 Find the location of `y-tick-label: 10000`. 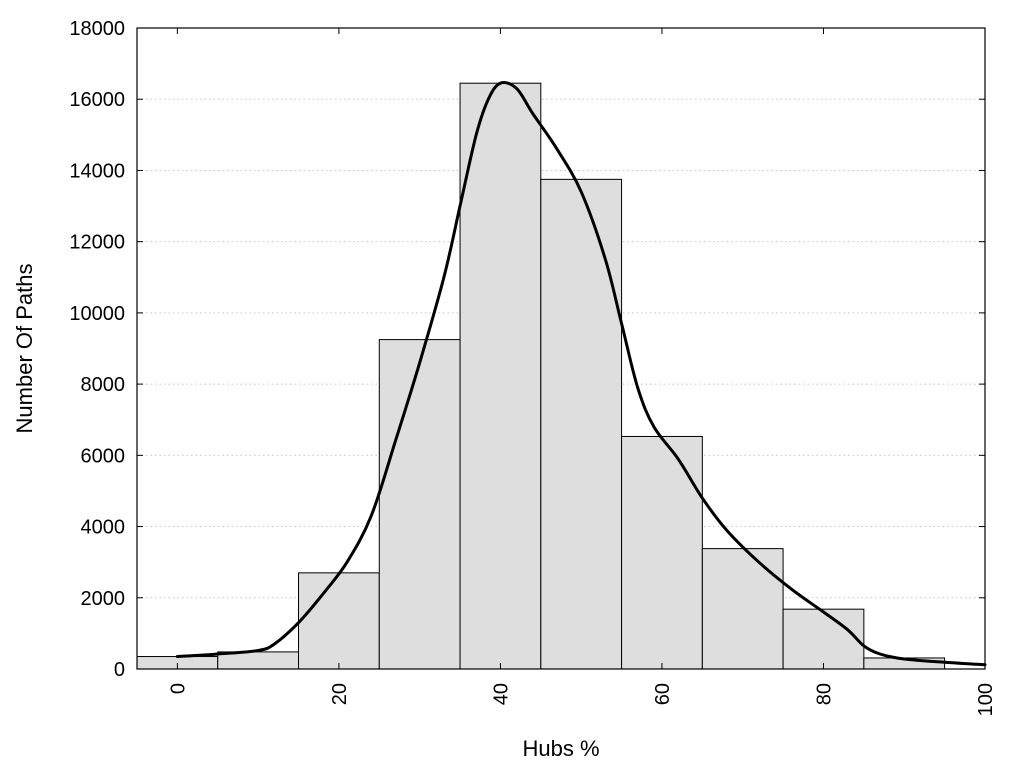

y-tick-label: 10000 is located at coordinates (97, 314).